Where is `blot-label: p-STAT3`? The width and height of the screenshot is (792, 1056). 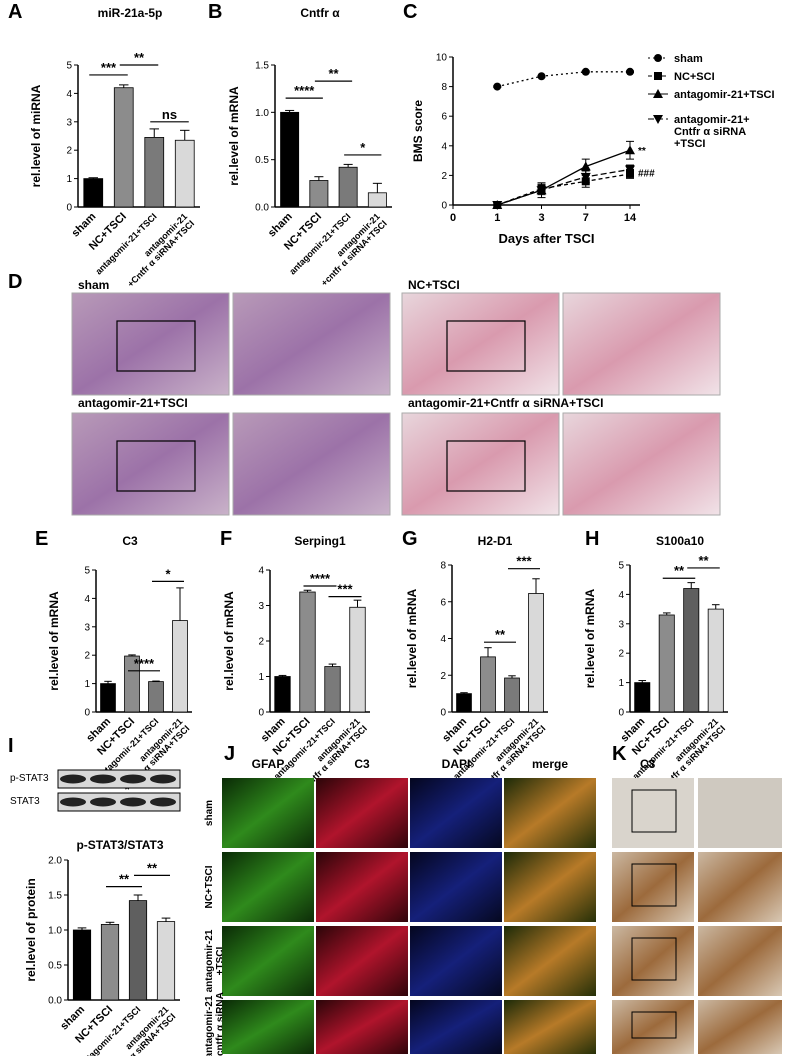
blot-label: p-STAT3 is located at coordinates (29, 778).